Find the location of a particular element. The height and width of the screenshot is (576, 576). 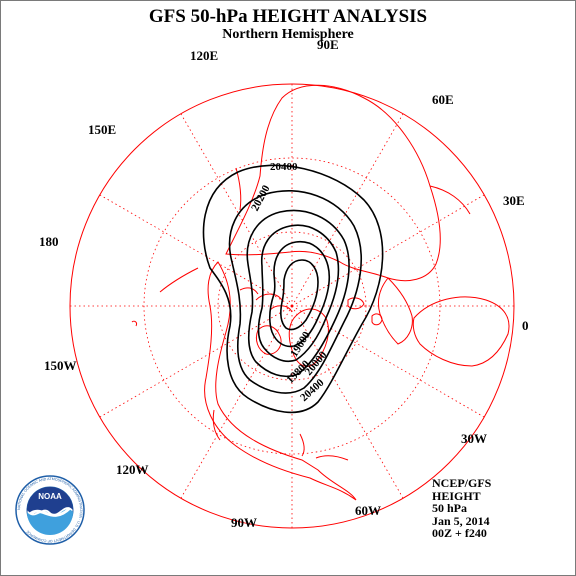

info-source: NCEP/GFS is located at coordinates (462, 483).